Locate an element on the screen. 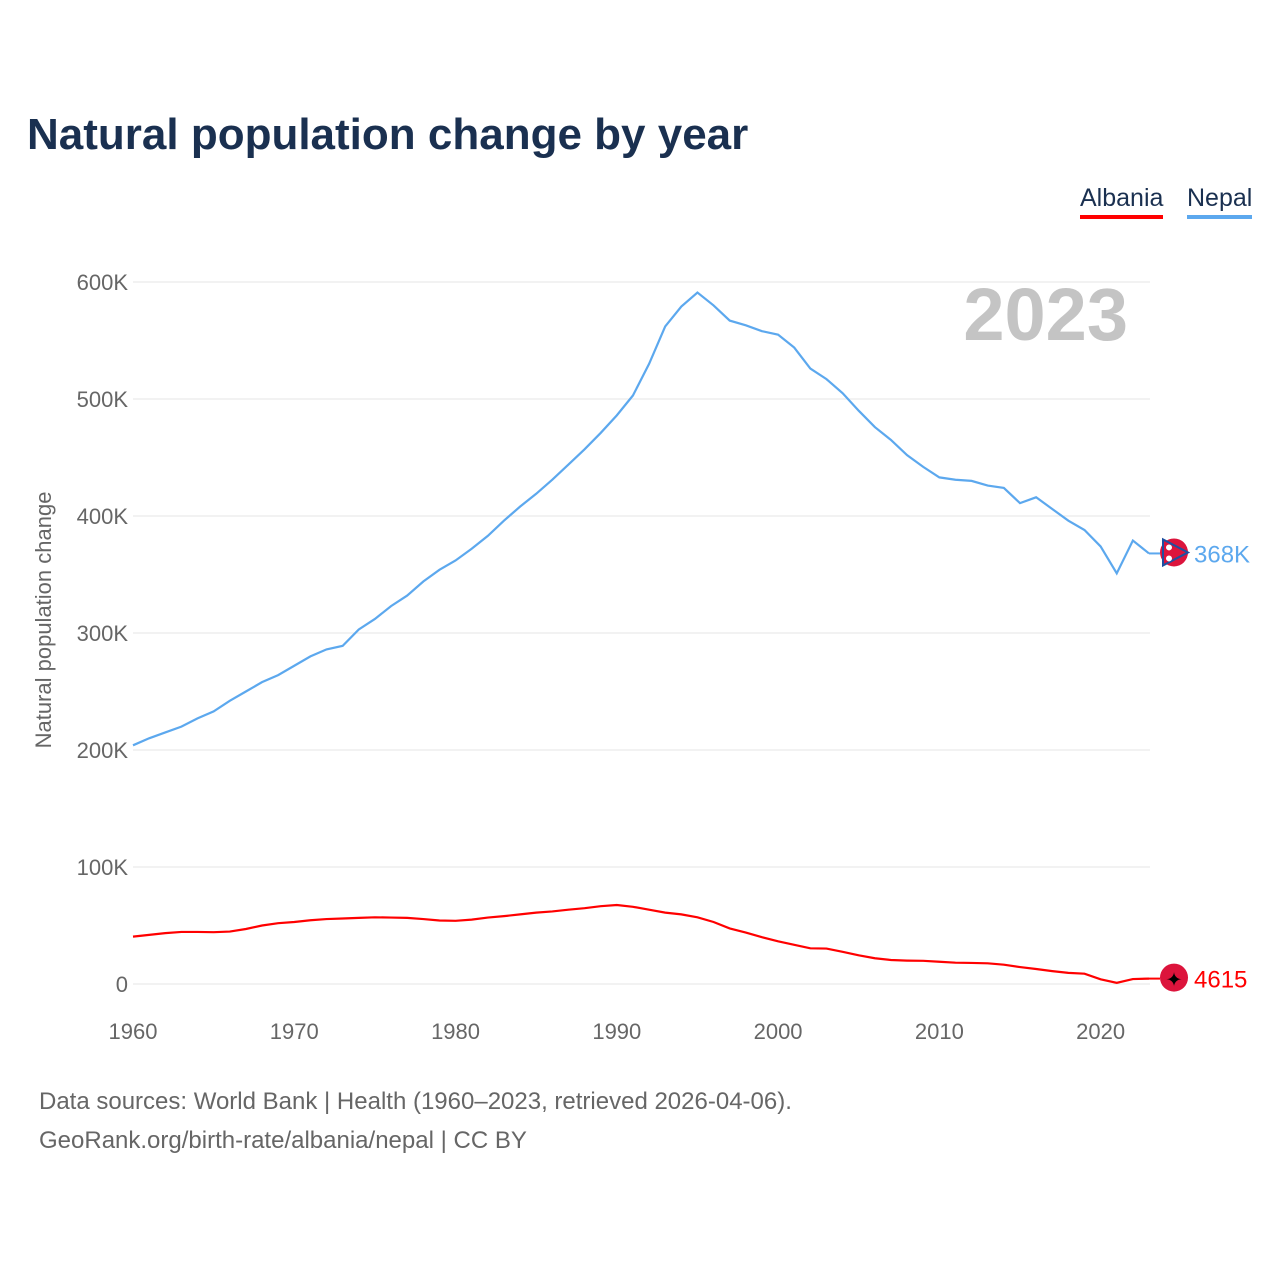 The height and width of the screenshot is (1280, 1280). albania-eagle-icon: ✦ is located at coordinates (1174, 981).